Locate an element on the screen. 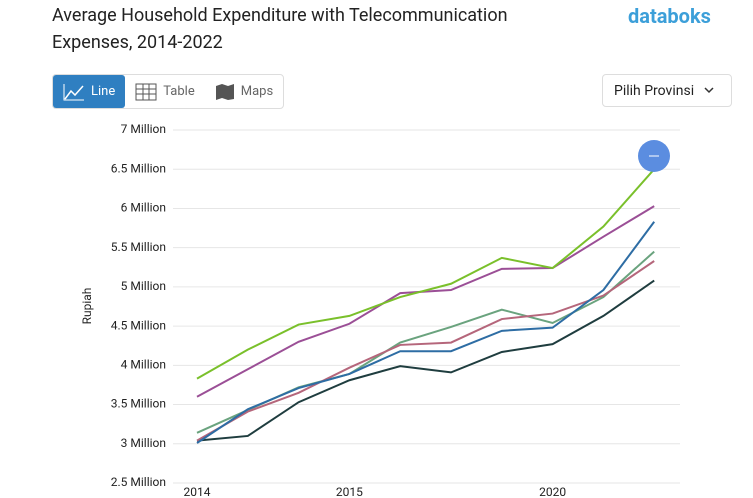  view-tabs: Line Table Maps is located at coordinates (168, 91).